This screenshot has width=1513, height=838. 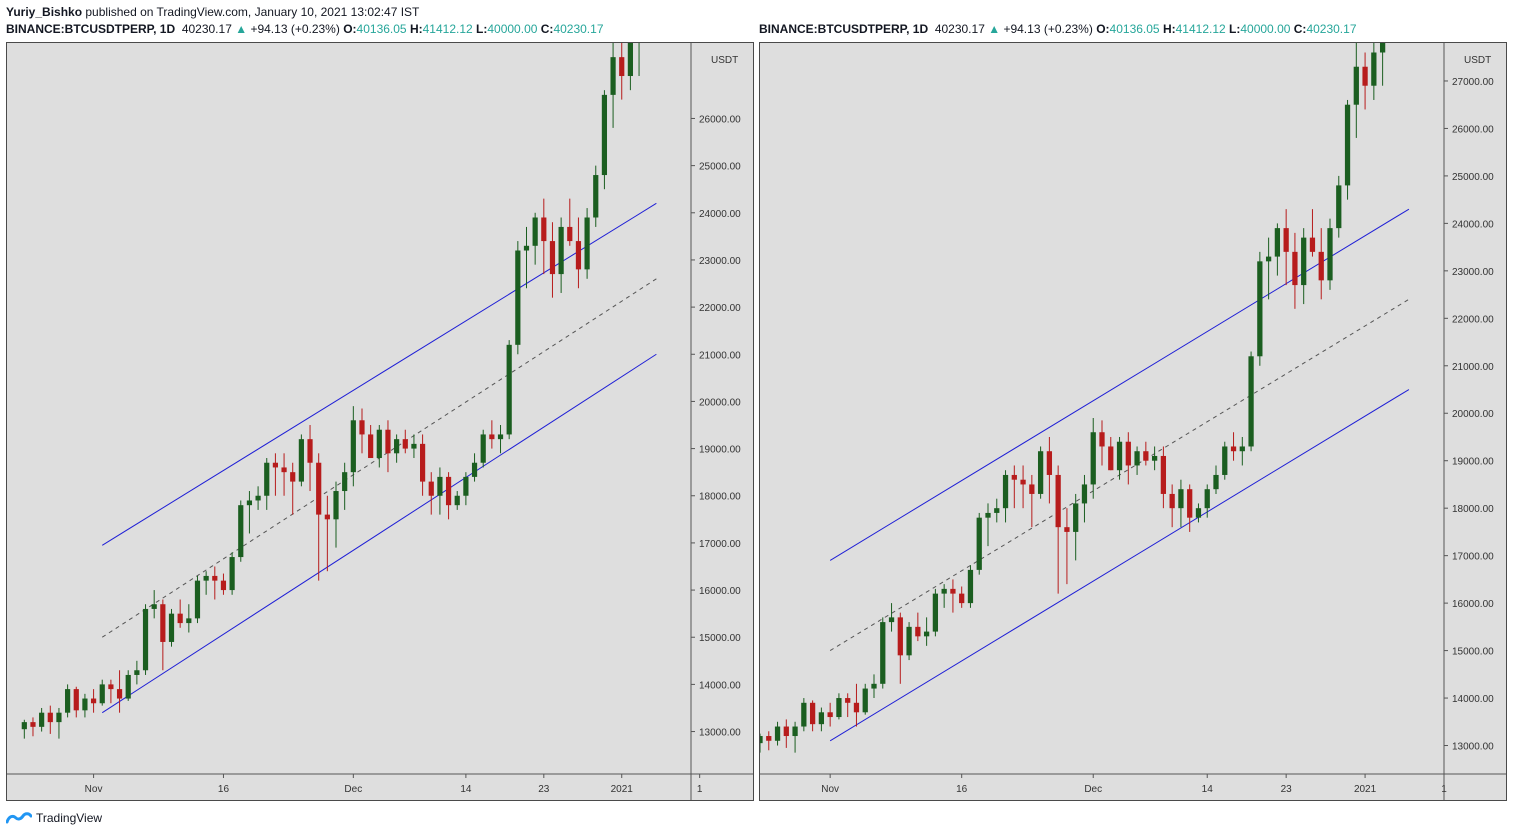 I want to click on price-axis-background, so click(x=722, y=421).